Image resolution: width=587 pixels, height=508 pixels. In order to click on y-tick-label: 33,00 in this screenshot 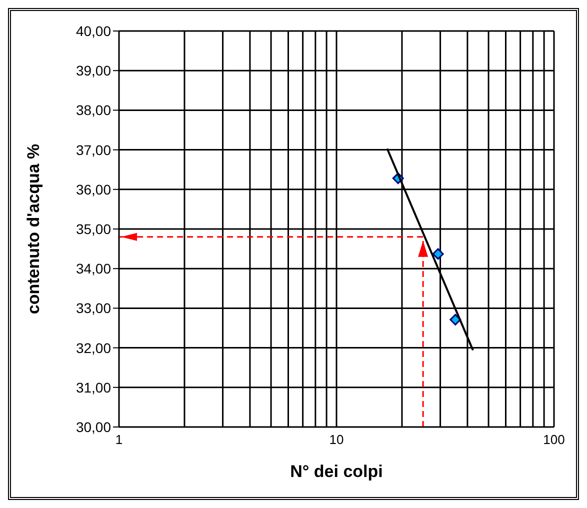, I will do `click(94, 308)`.